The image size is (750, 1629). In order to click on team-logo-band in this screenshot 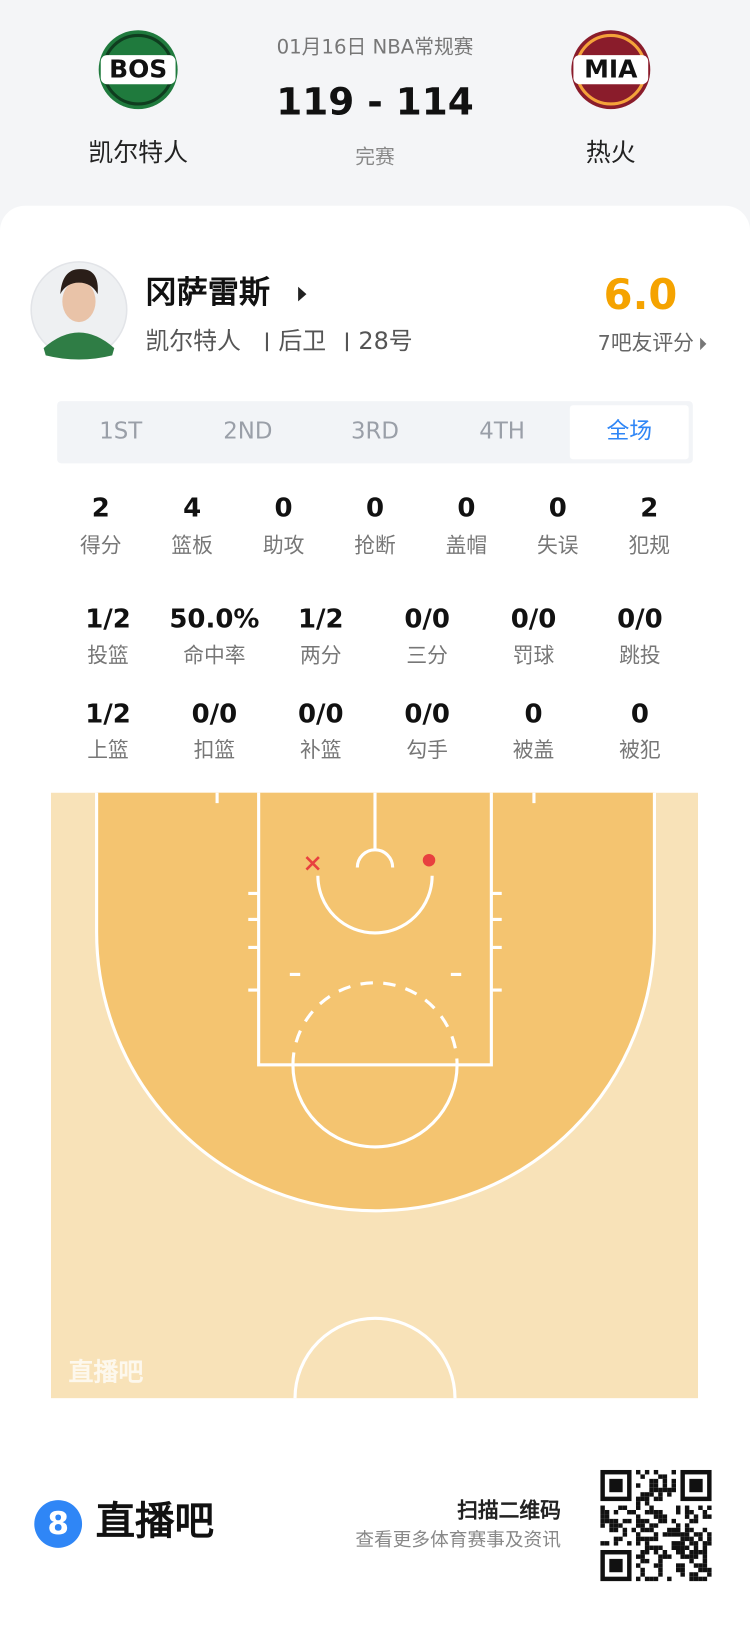, I will do `click(611, 70)`.